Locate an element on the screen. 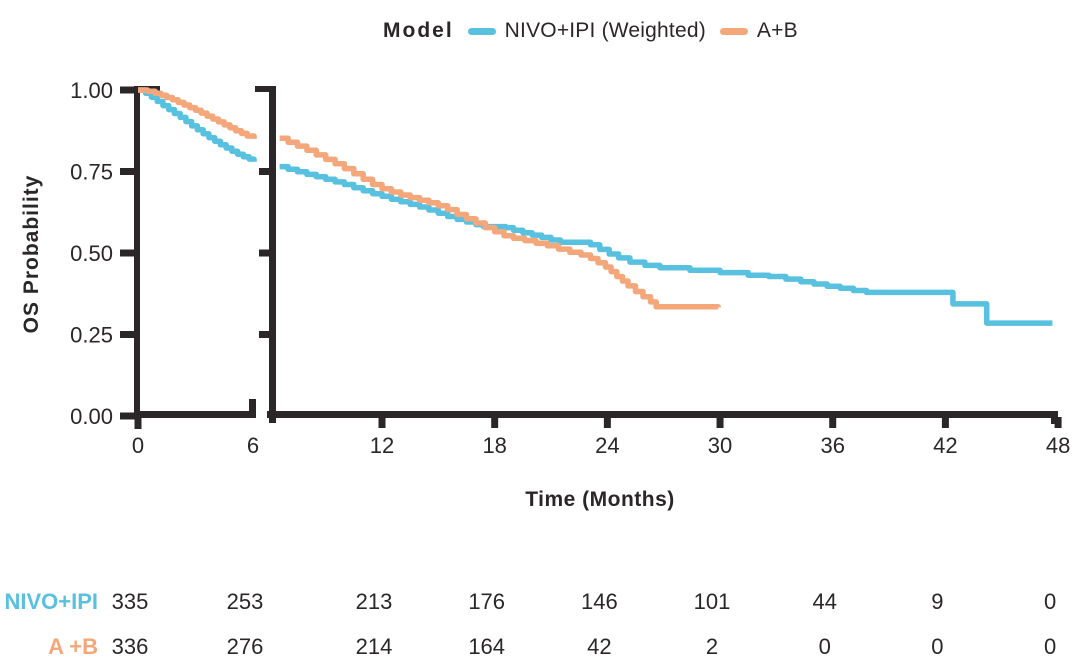 The width and height of the screenshot is (1080, 667). risk-count: 146 is located at coordinates (599, 601).